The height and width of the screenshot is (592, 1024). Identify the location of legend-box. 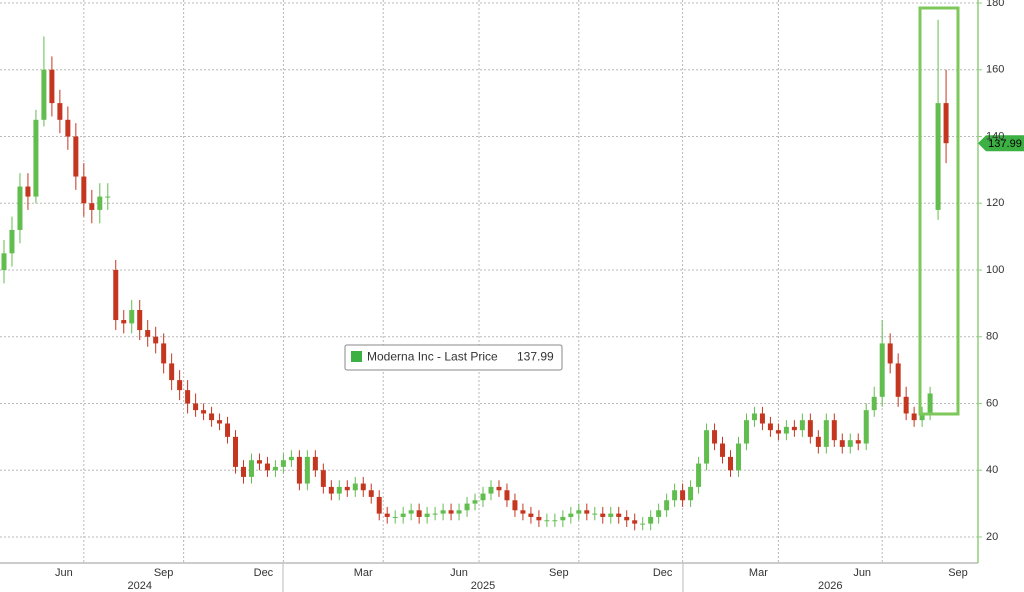
(453, 357).